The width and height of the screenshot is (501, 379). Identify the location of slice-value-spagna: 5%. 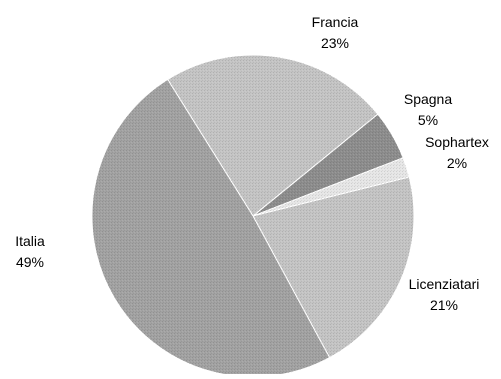
(428, 120).